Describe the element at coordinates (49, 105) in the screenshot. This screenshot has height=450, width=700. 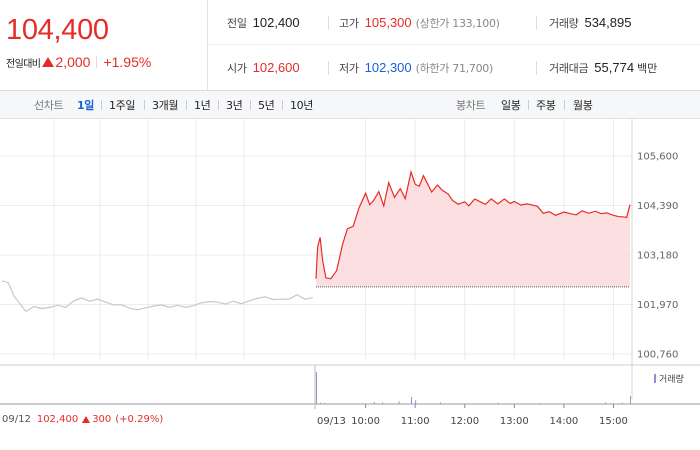
I see `line-chart-label: 선차트` at that location.